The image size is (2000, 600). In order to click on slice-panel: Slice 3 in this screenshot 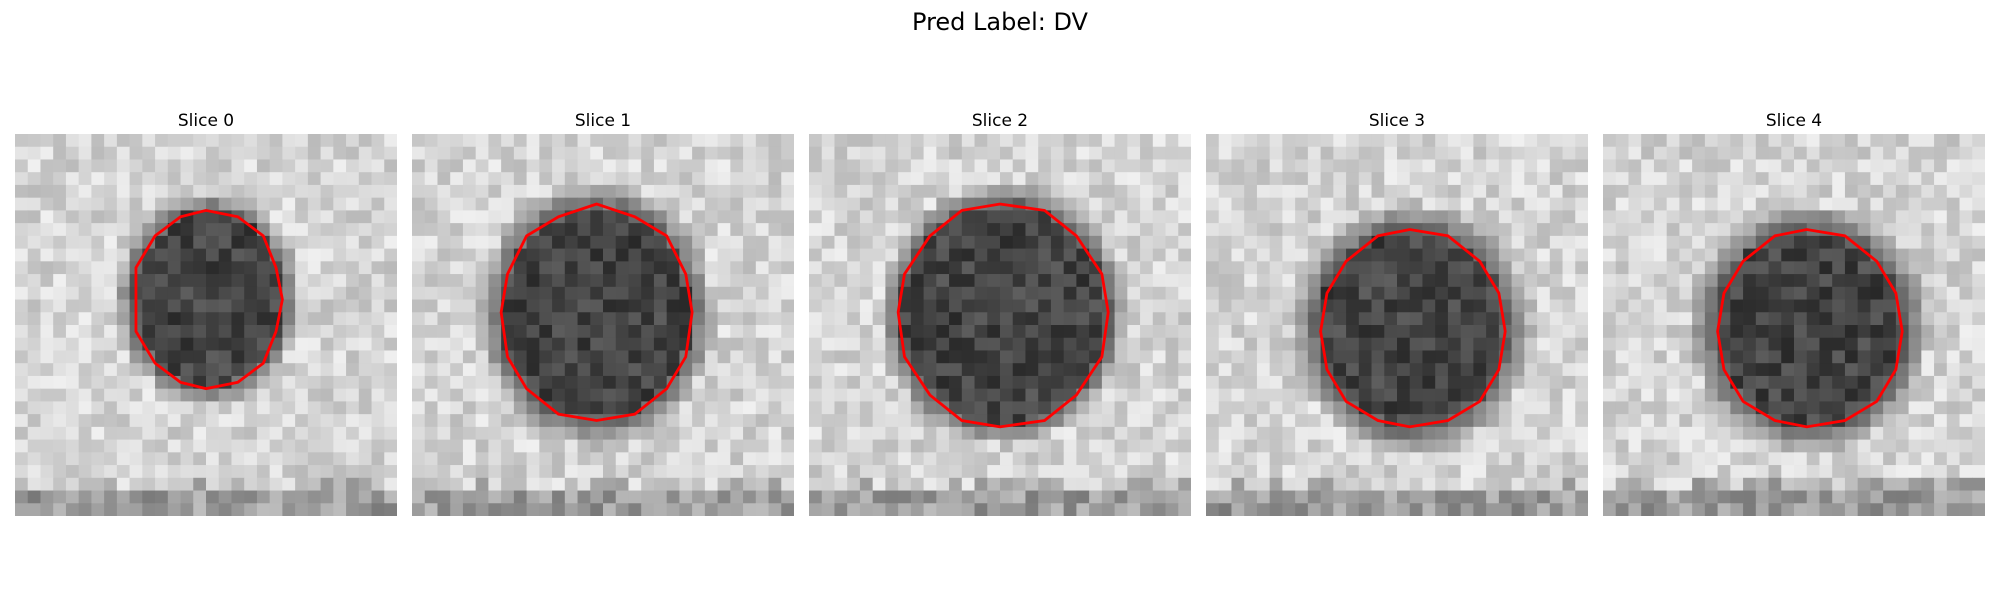, I will do `click(1397, 312)`.